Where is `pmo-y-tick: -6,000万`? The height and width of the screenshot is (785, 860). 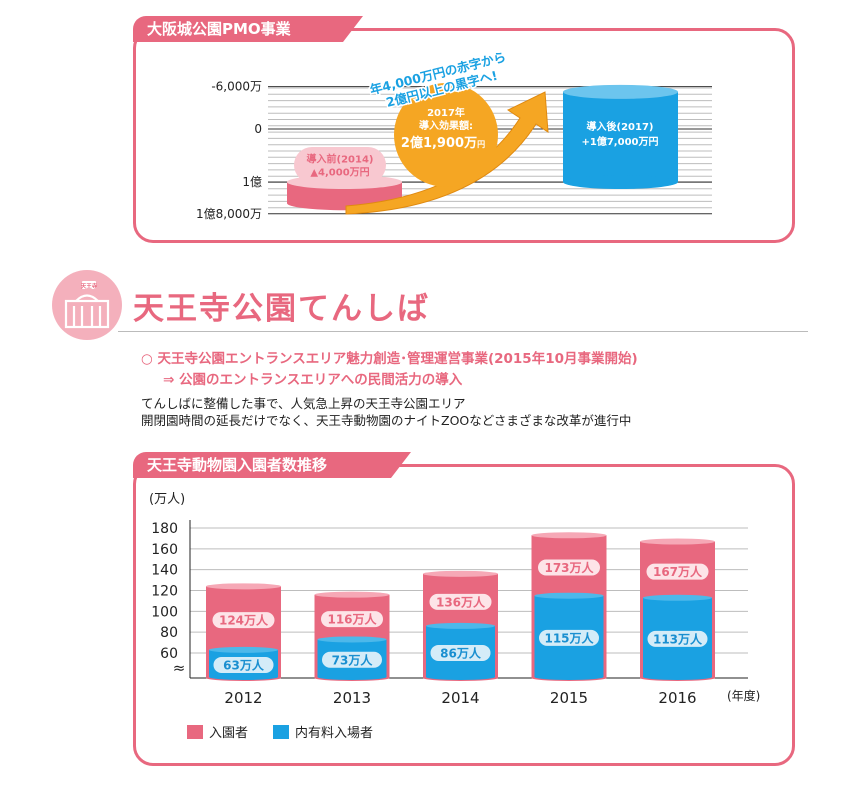 pmo-y-tick: -6,000万 is located at coordinates (236, 87).